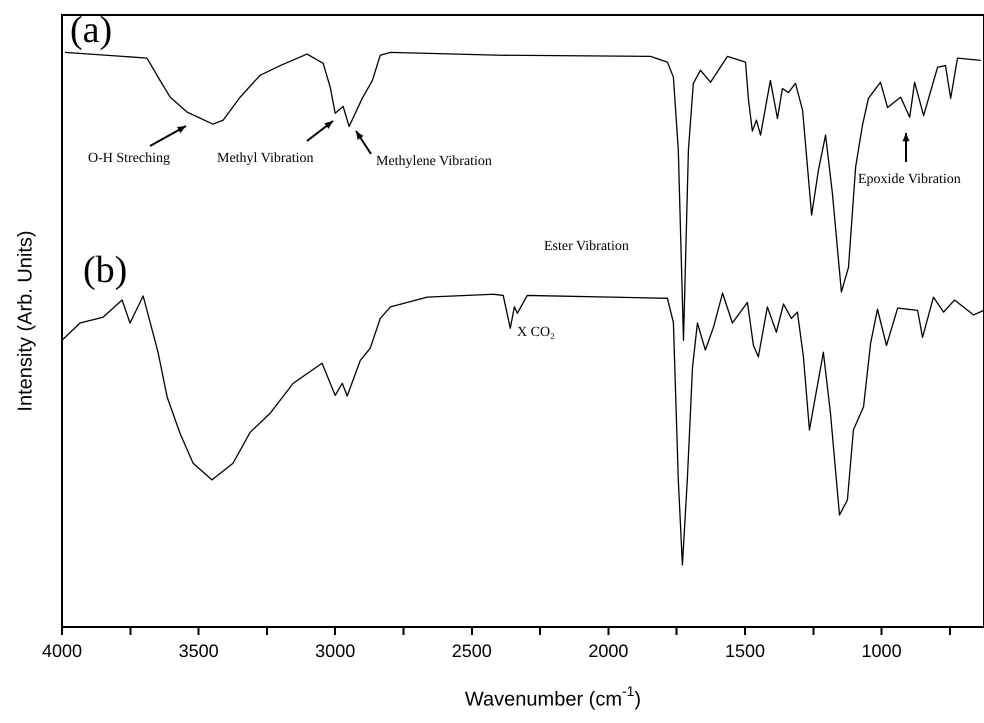  What do you see at coordinates (265, 158) in the screenshot?
I see `annotation: Methyl Vibration` at bounding box center [265, 158].